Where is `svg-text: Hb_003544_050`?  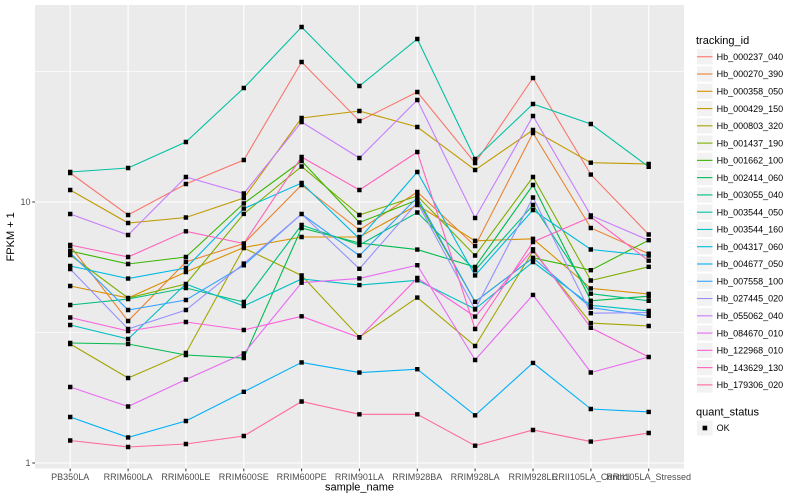 svg-text: Hb_003544_050 is located at coordinates (750, 212).